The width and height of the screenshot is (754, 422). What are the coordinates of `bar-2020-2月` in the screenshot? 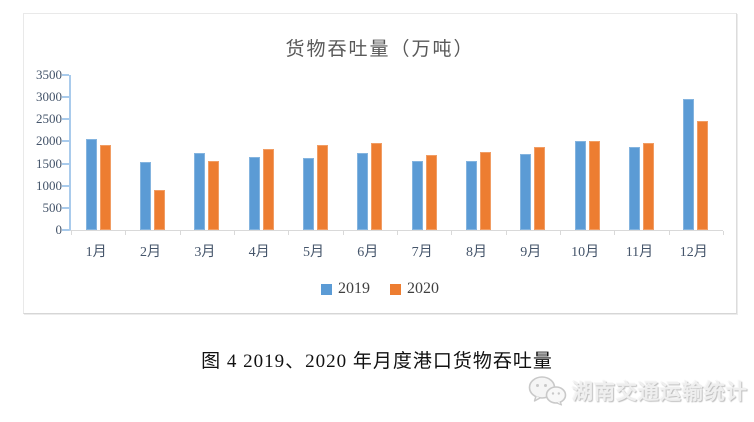 It's located at (159, 210).